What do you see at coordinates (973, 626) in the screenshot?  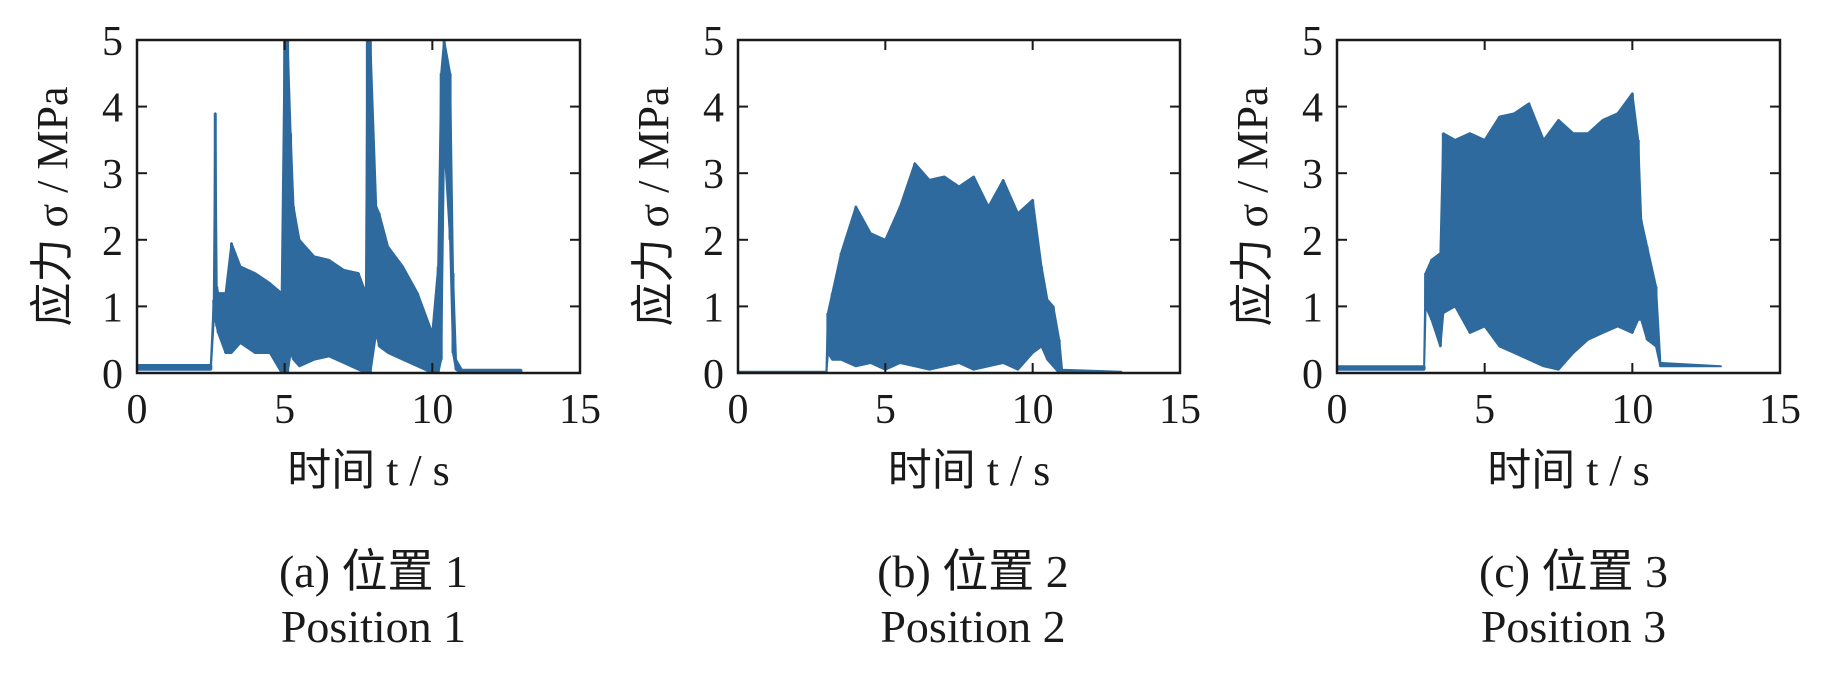 I see `chart-caption-en-2: Position 2` at bounding box center [973, 626].